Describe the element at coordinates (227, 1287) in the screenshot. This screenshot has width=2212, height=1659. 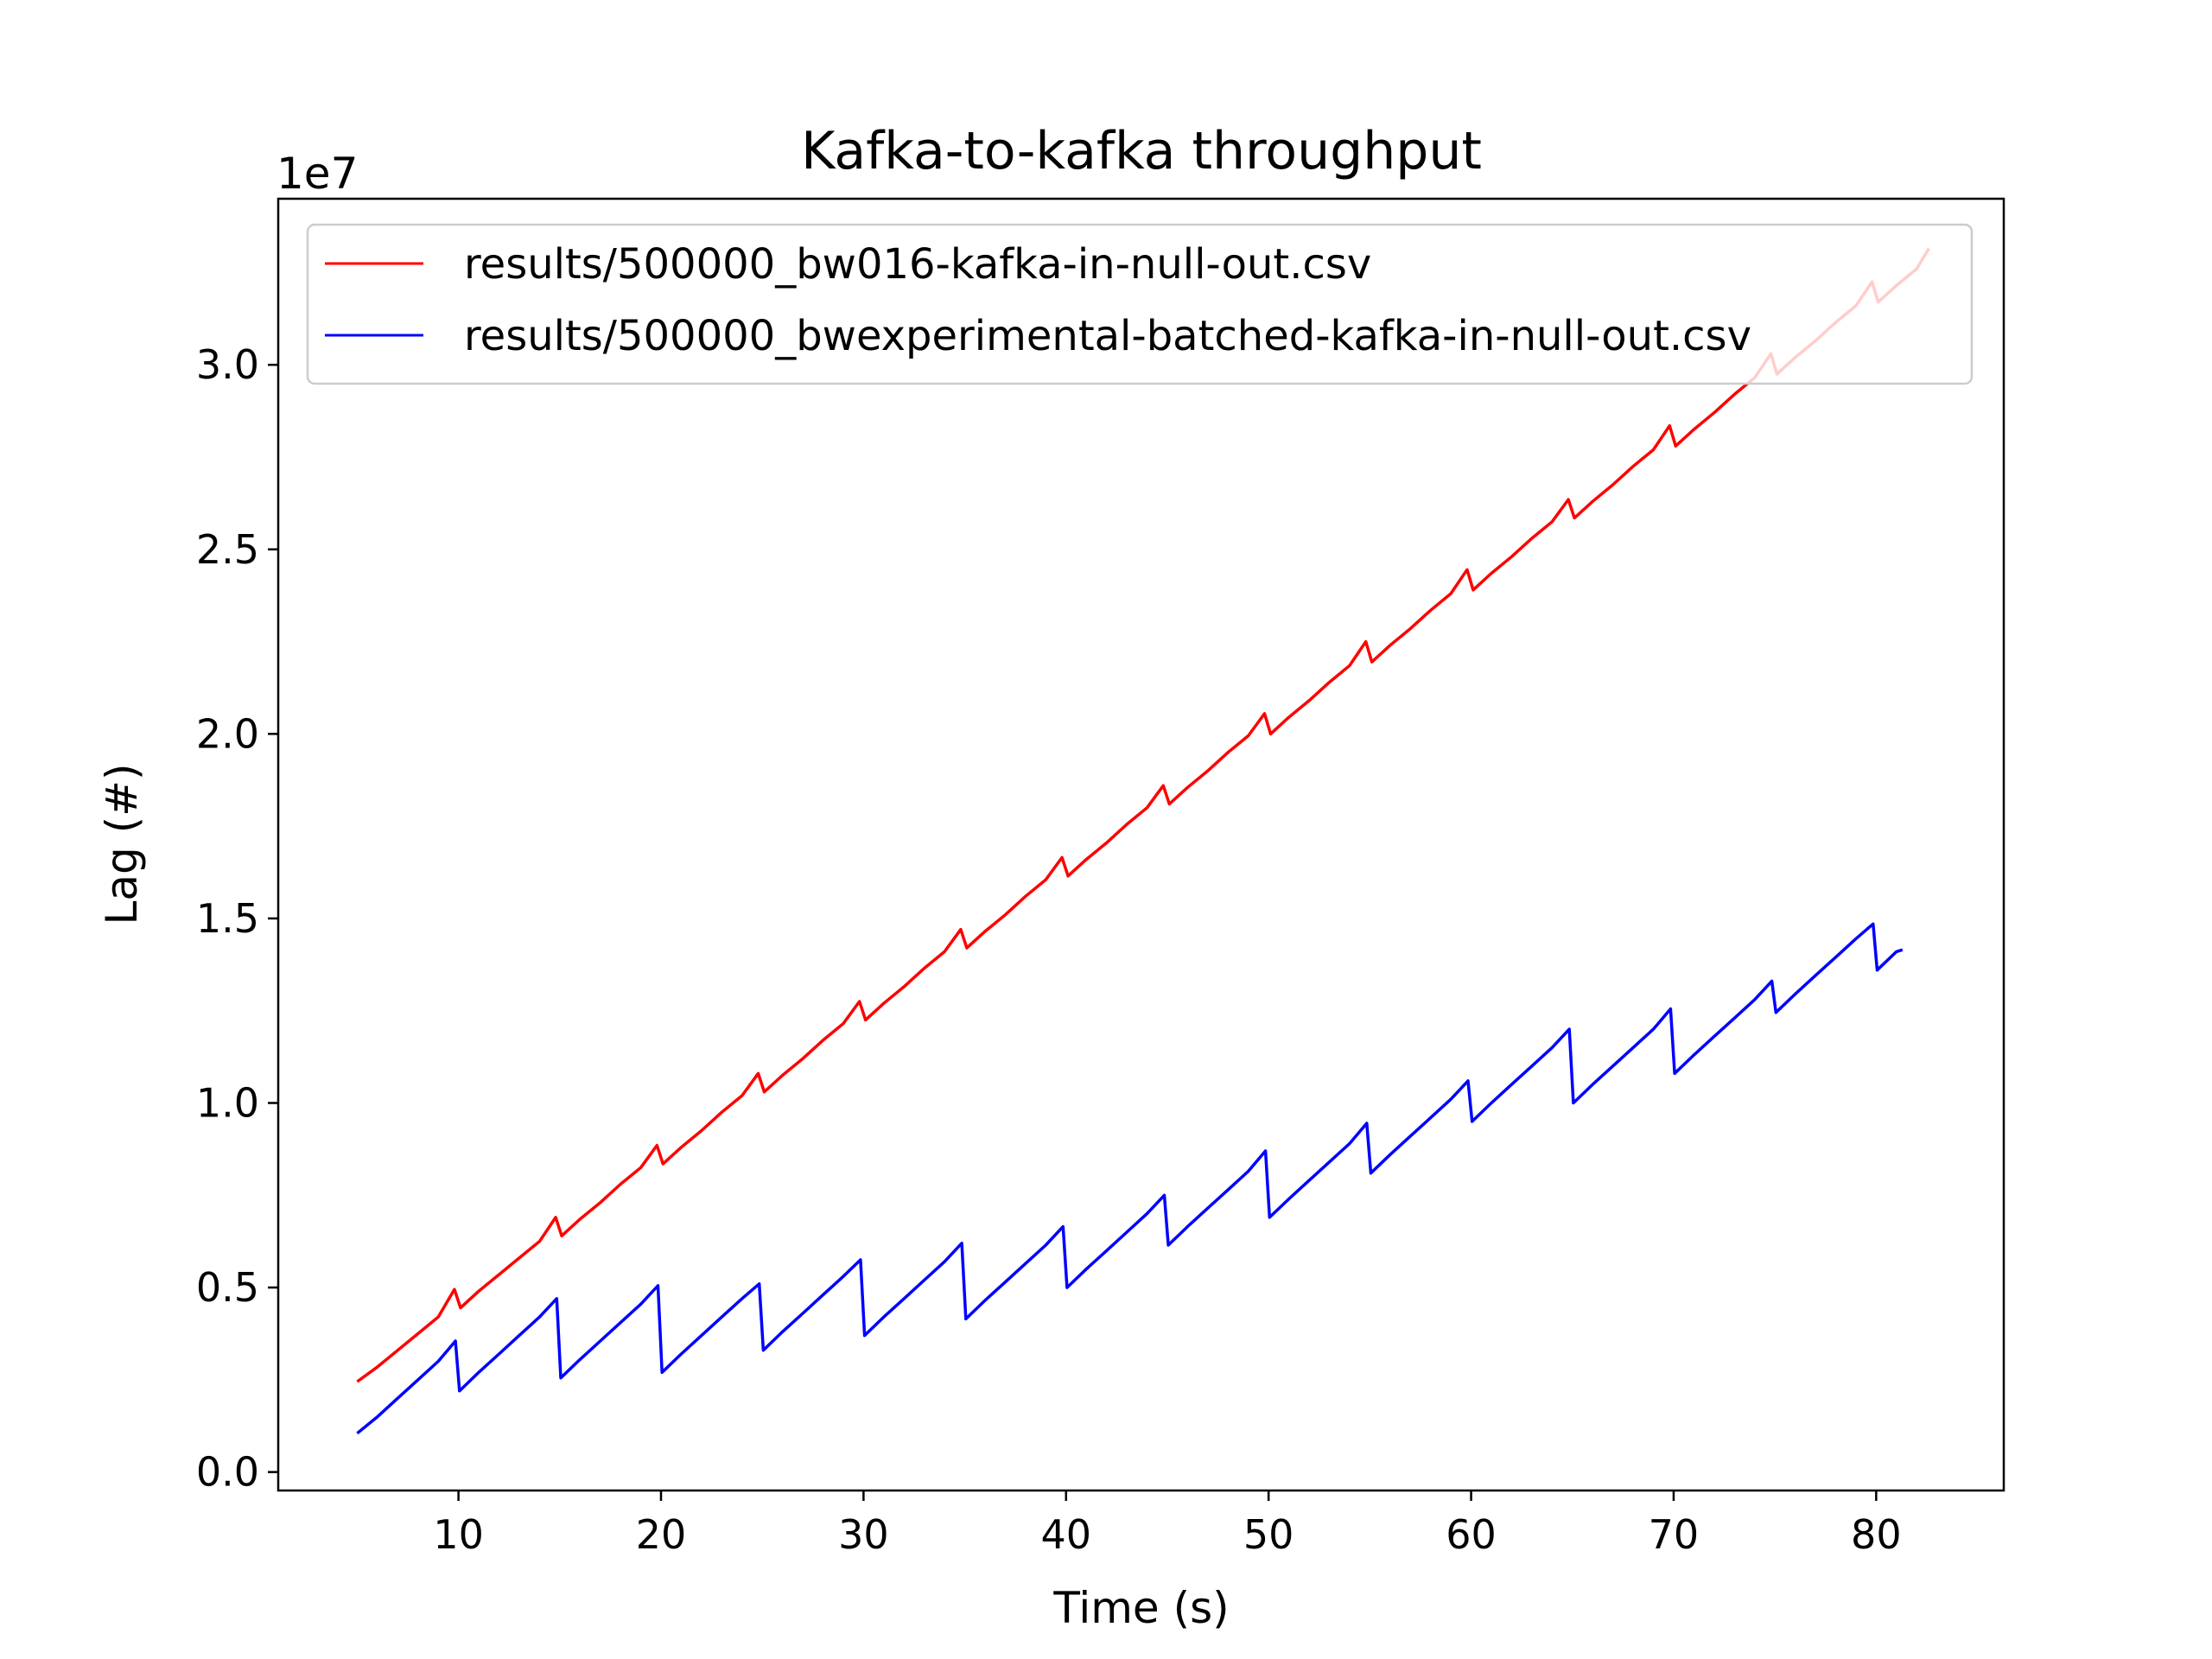
I see `y-tick-label: 0.5` at that location.